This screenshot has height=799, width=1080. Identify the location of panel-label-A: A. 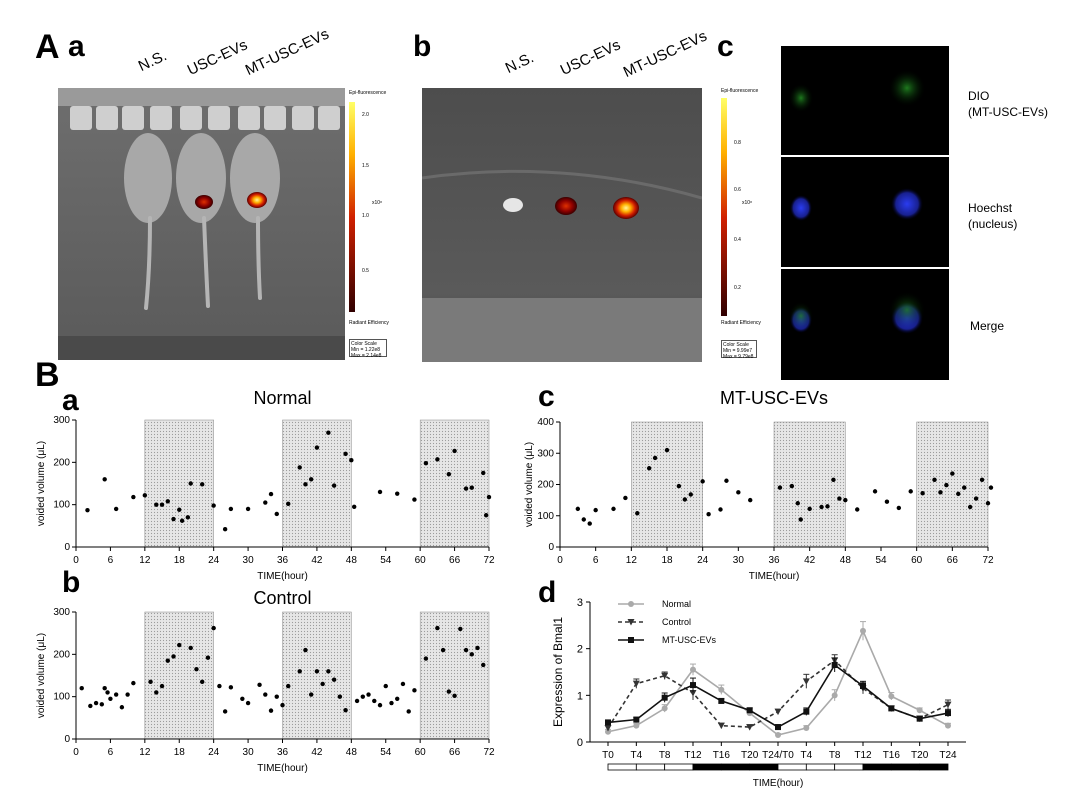
(47, 47).